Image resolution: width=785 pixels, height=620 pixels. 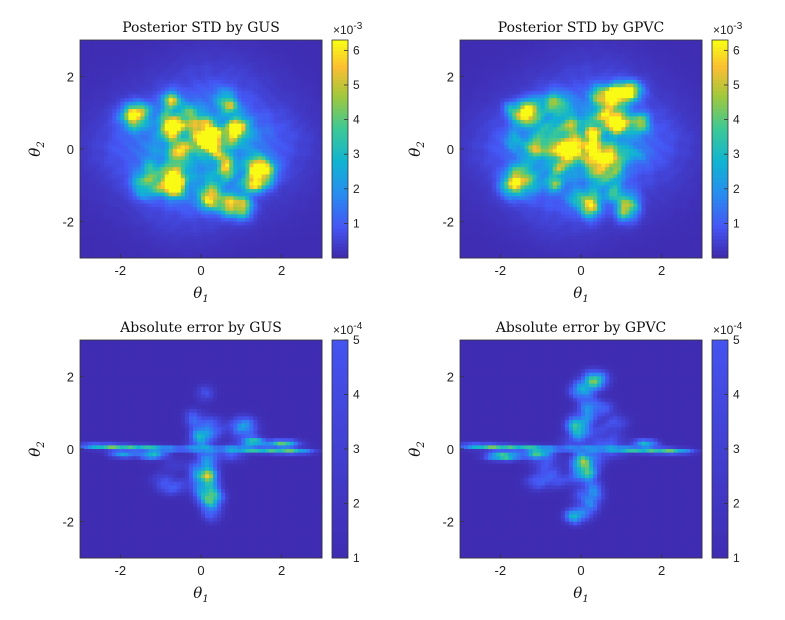 I want to click on colorbar-swatch, so click(x=340, y=180).